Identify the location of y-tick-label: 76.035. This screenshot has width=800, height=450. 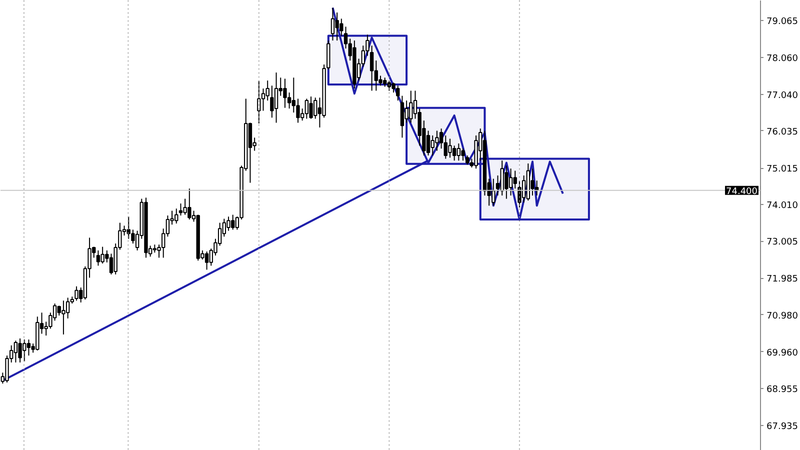
(782, 132).